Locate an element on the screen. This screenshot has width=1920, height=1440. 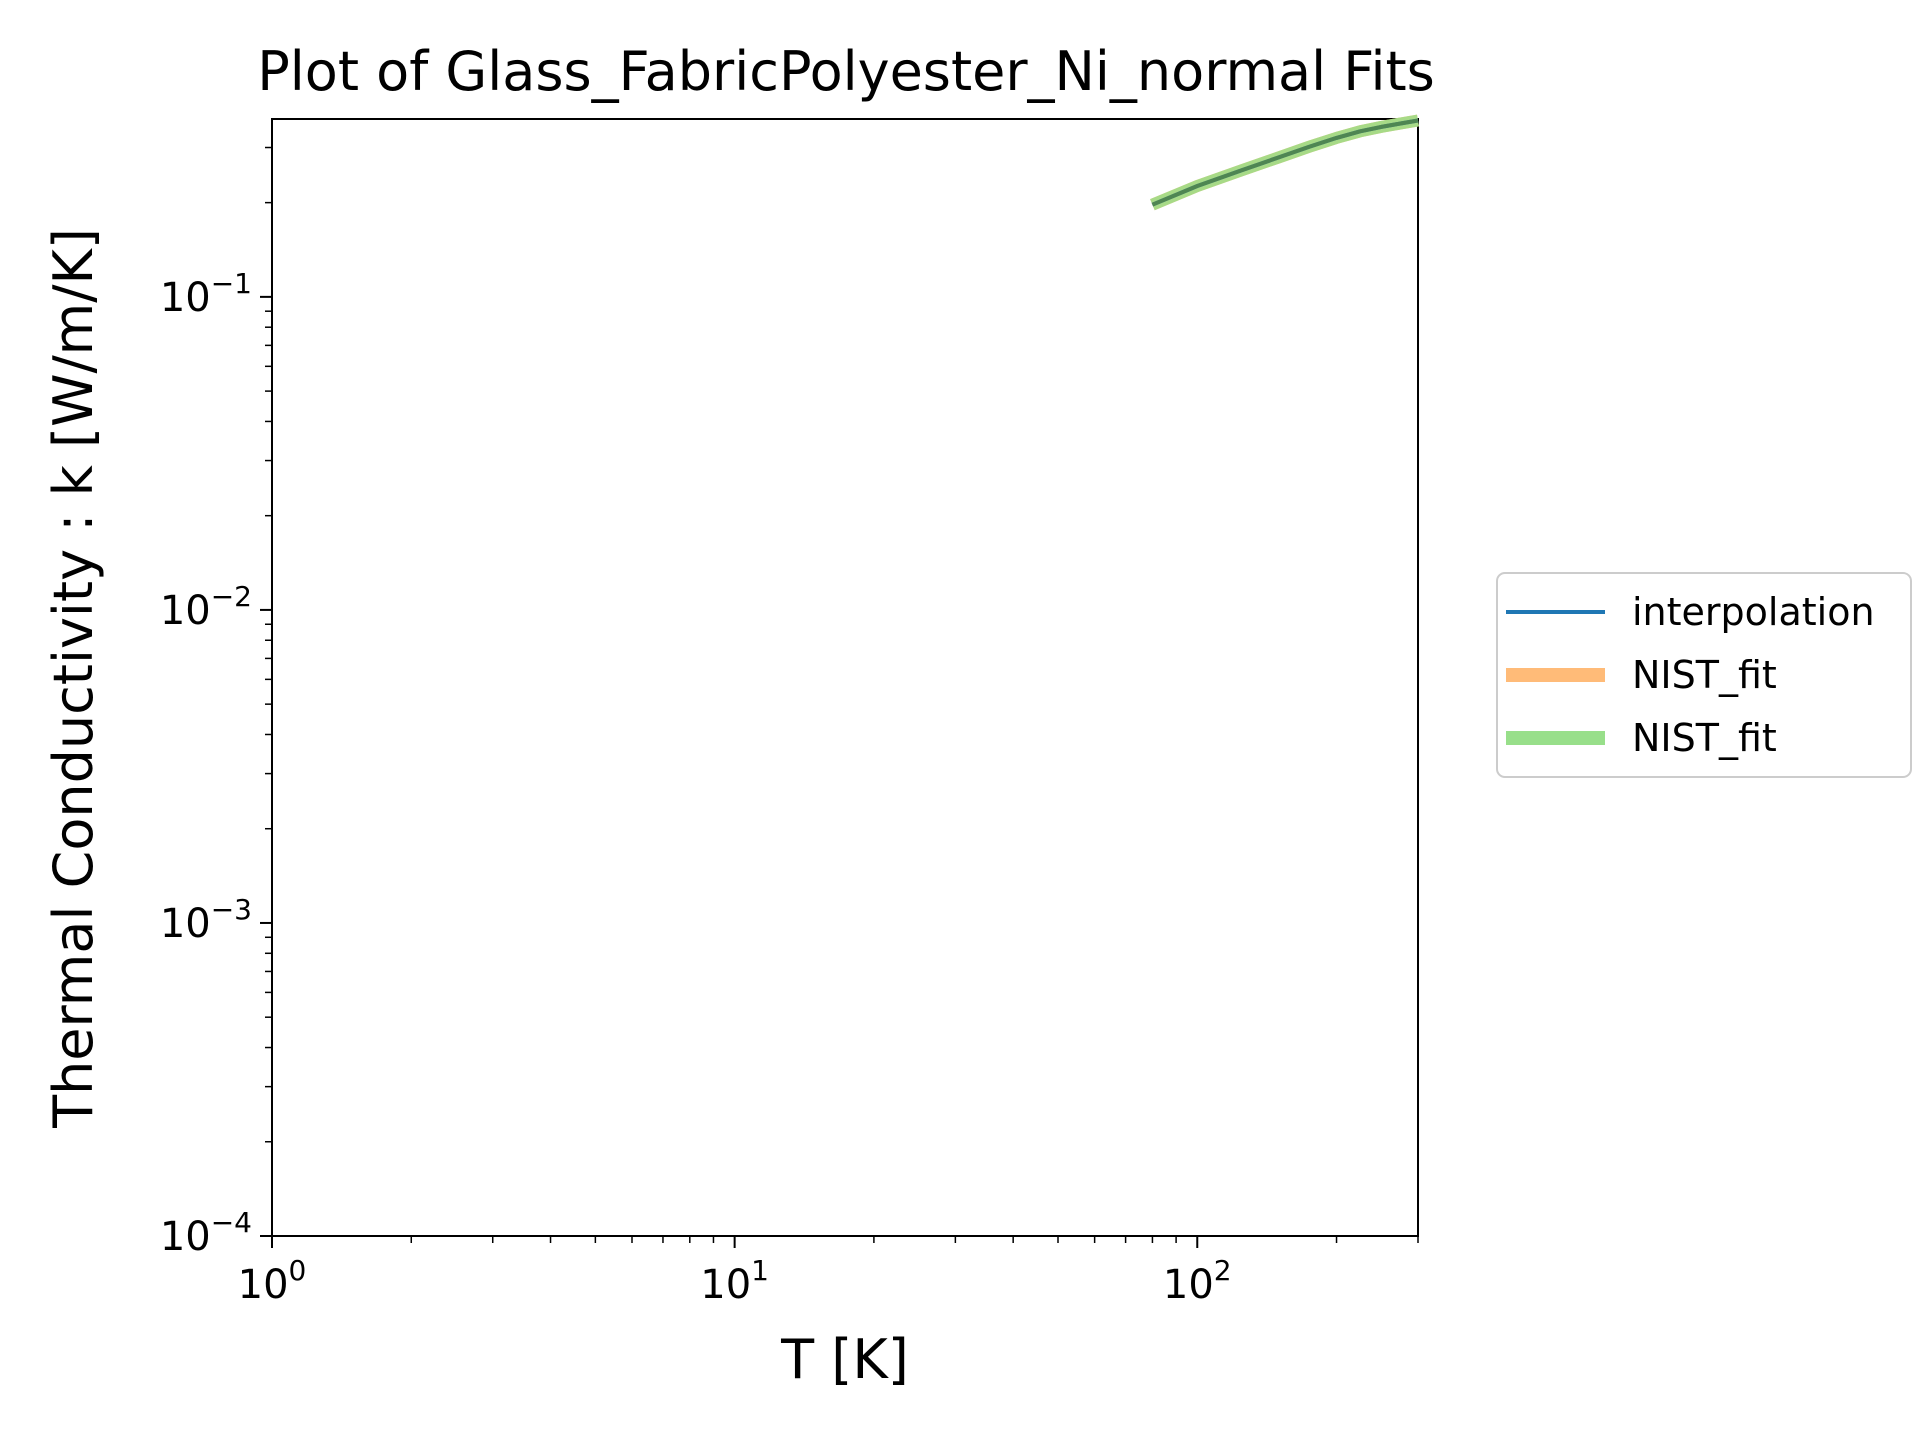
y-tick-label: 10⁻⁴ is located at coordinates (206, 1233).